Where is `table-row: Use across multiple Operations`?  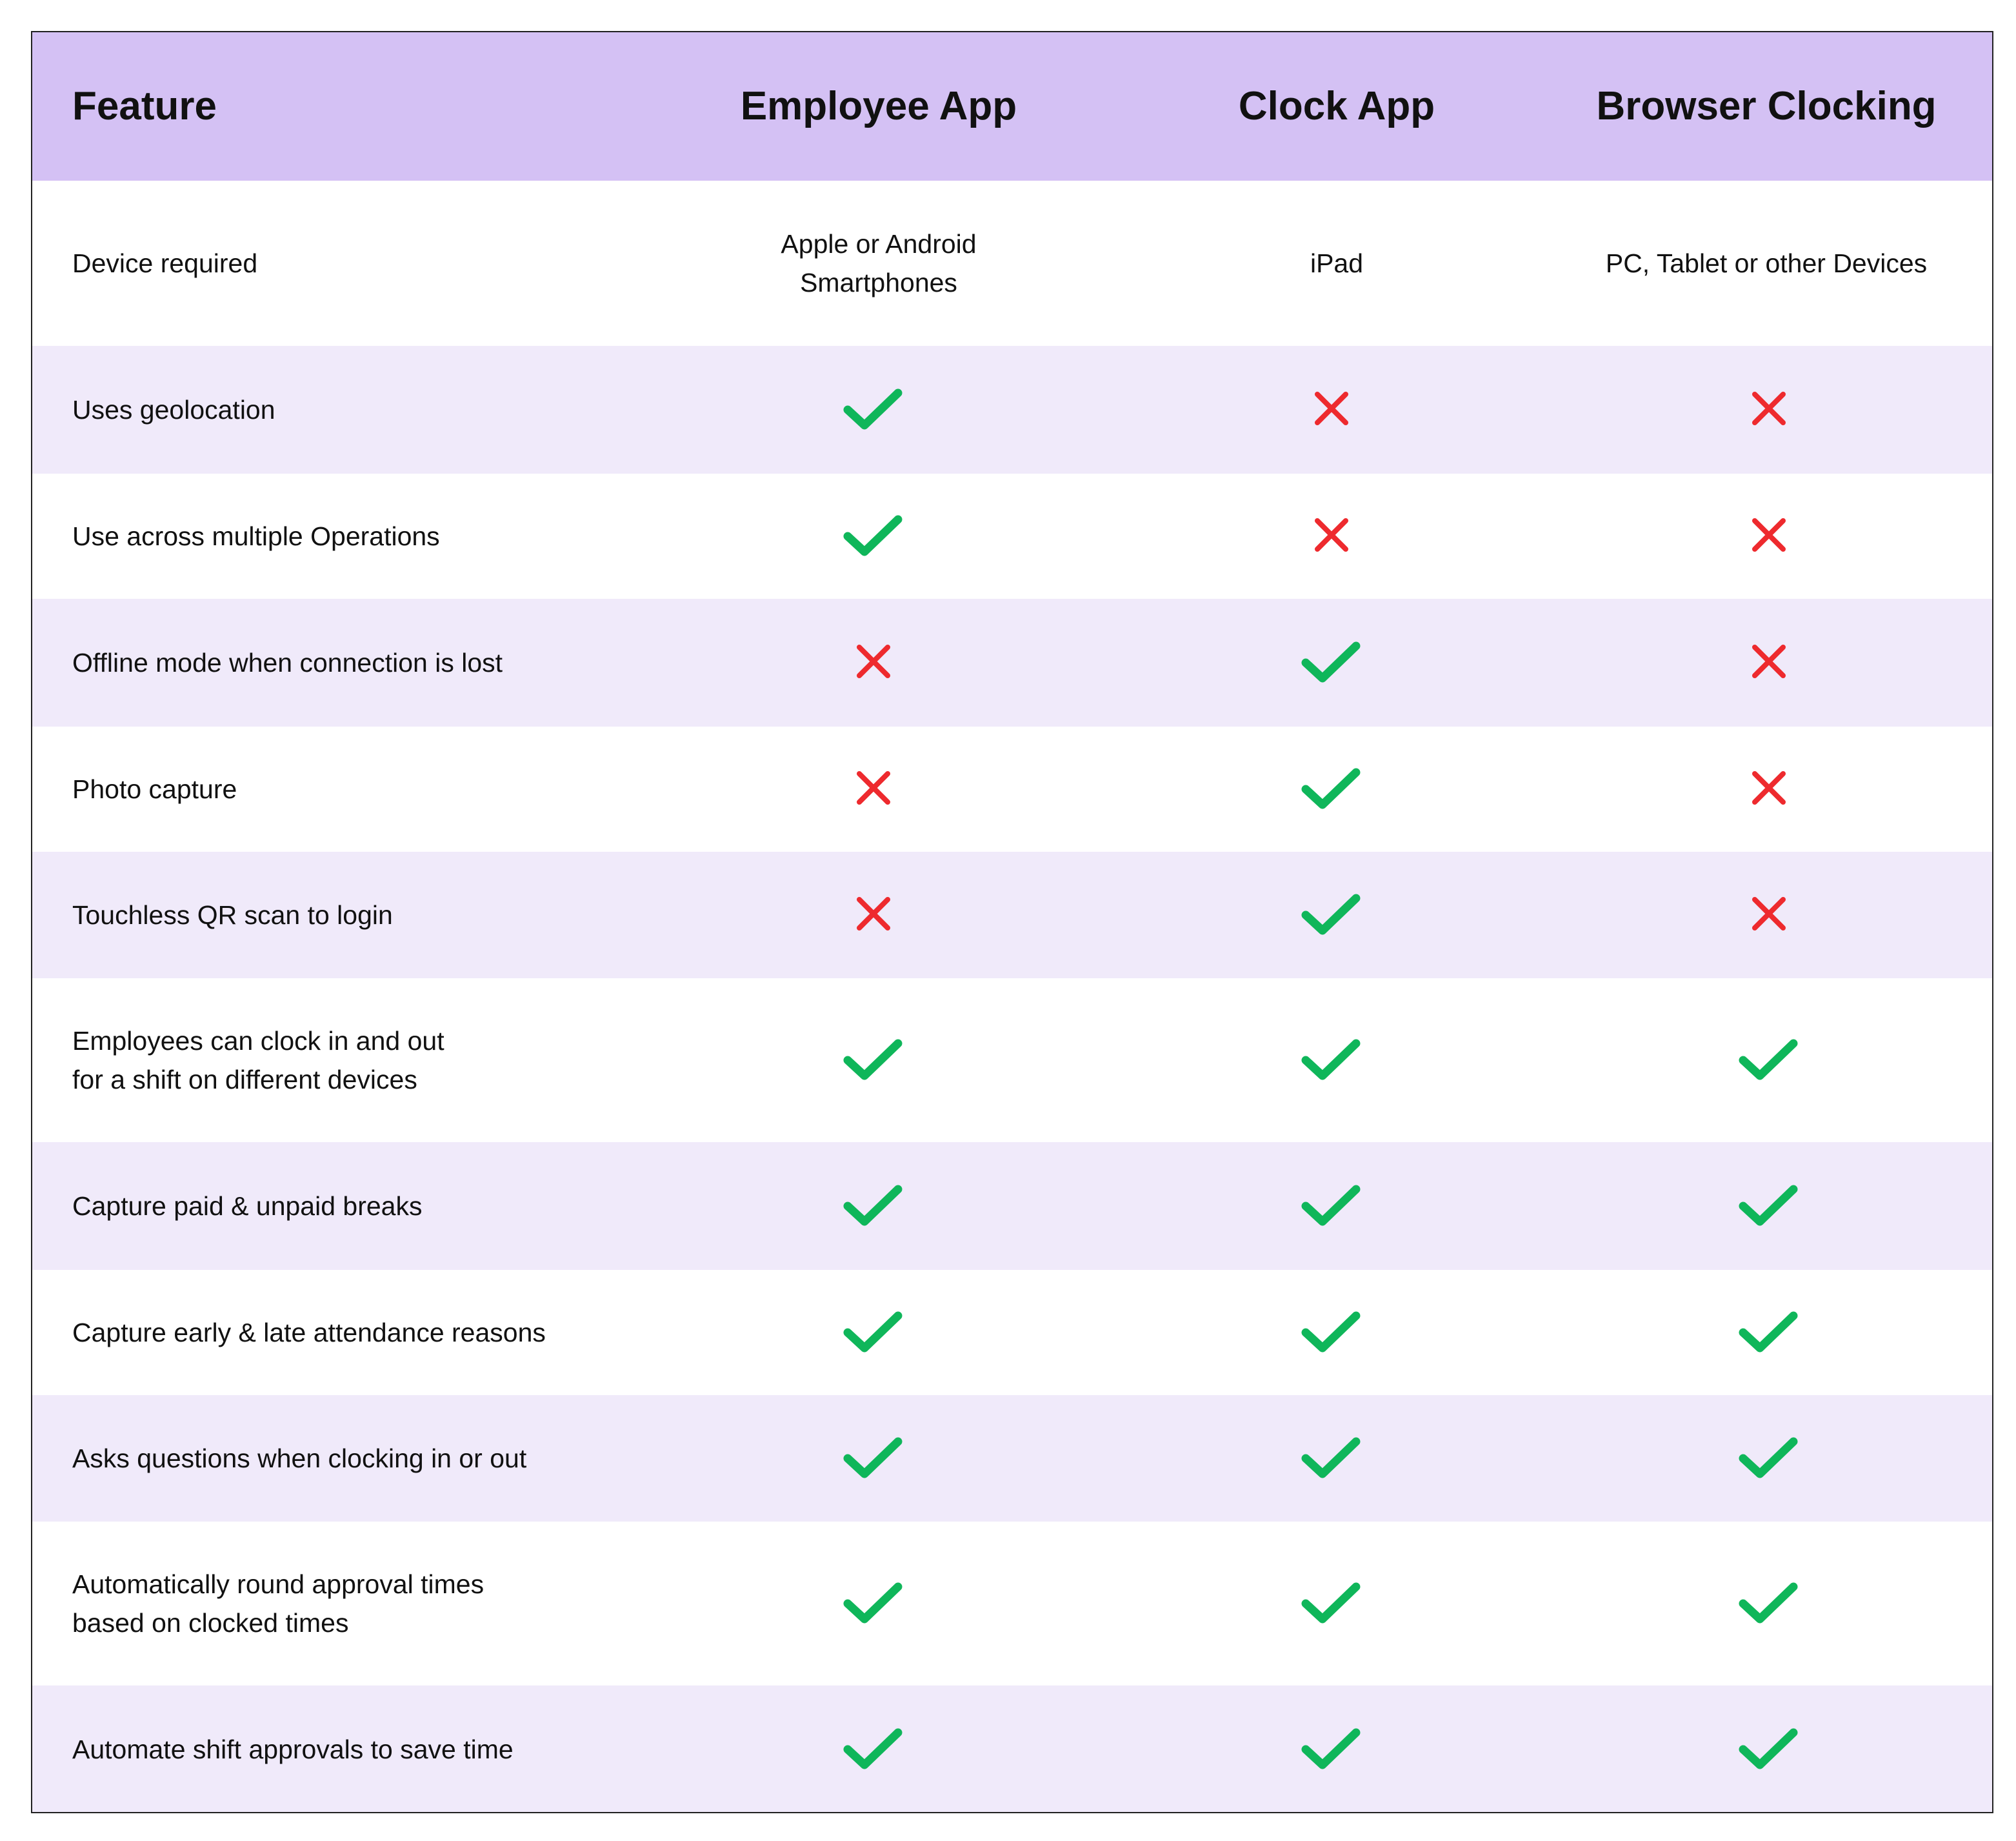 table-row: Use across multiple Operations is located at coordinates (1012, 536).